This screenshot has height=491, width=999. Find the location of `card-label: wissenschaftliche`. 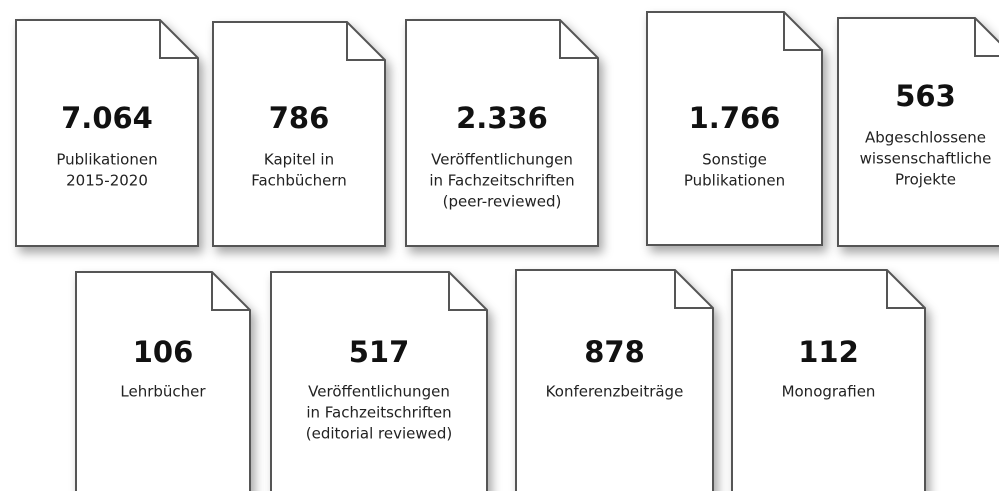

card-label: wissenschaftliche is located at coordinates (926, 159).